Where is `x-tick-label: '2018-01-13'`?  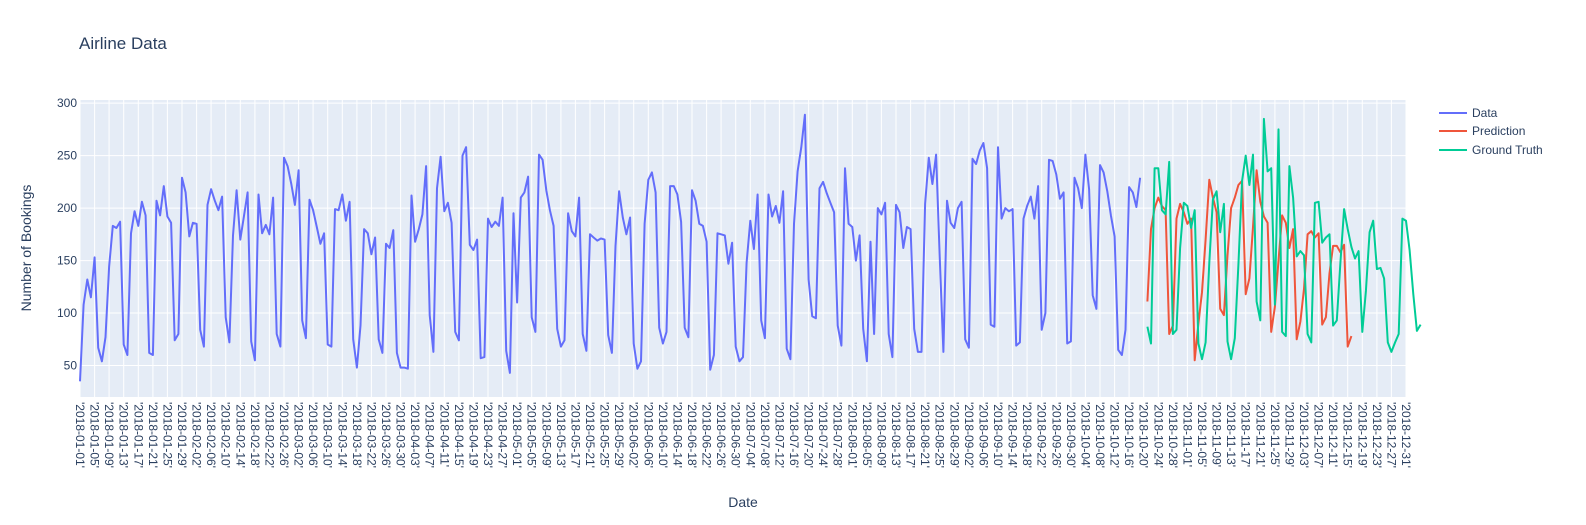 x-tick-label: '2018-01-13' is located at coordinates (124, 435).